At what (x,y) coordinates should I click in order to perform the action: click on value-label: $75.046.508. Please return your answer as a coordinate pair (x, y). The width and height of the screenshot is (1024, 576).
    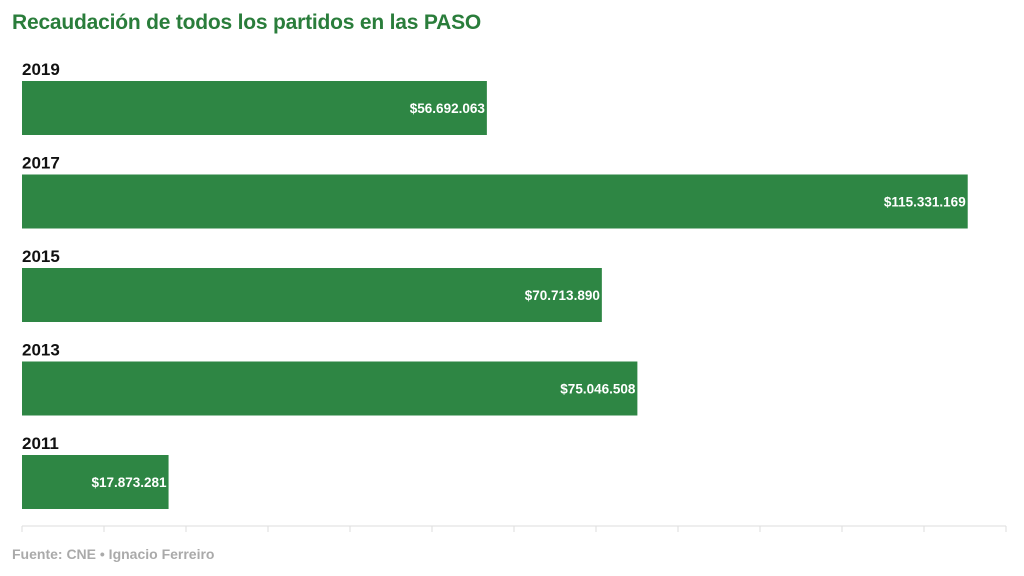
    Looking at the image, I should click on (598, 389).